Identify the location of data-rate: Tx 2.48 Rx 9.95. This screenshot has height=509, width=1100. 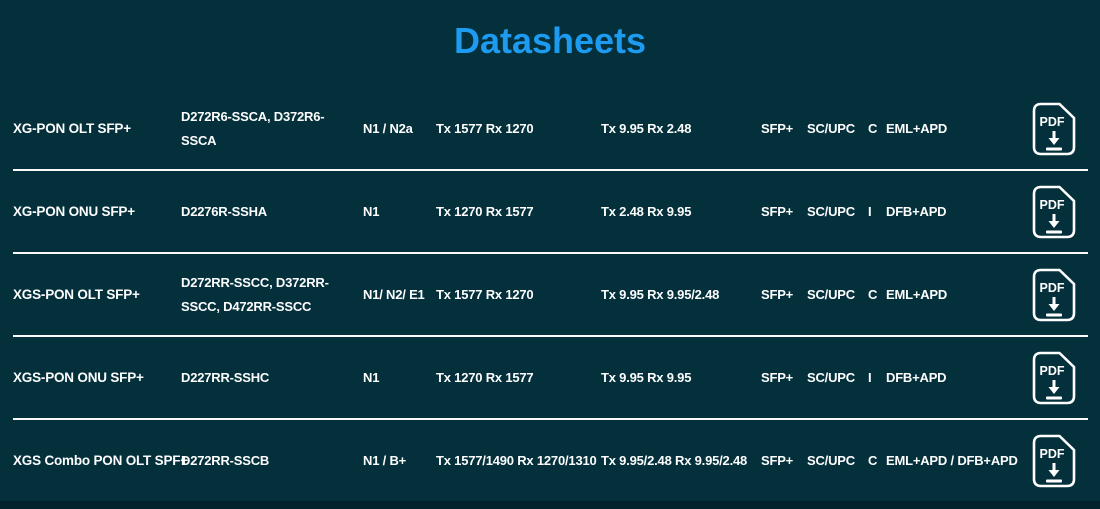
(646, 211).